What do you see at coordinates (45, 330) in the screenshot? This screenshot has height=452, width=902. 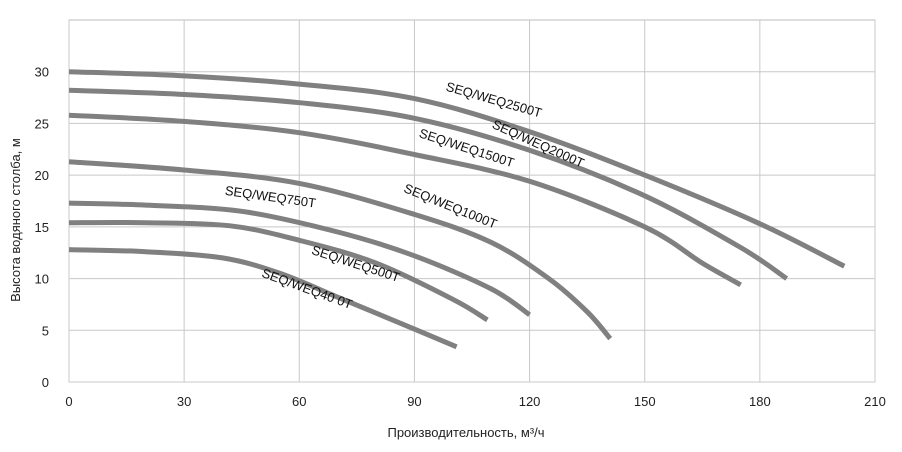 I see `y-tick-label: 5` at bounding box center [45, 330].